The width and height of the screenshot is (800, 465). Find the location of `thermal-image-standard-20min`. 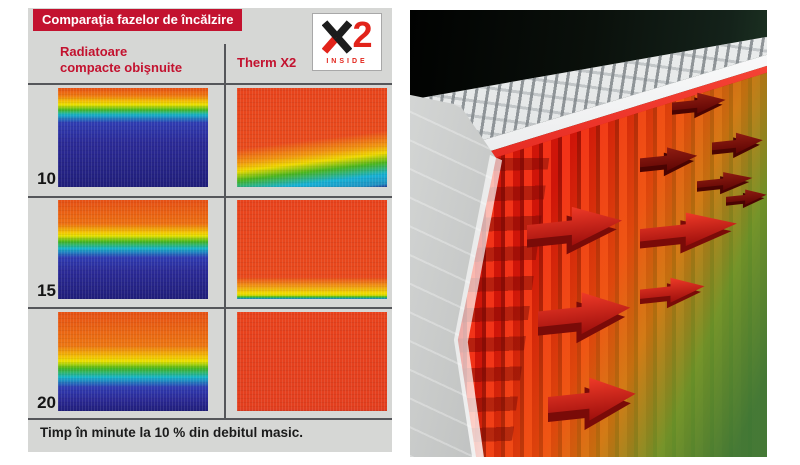

thermal-image-standard-20min is located at coordinates (133, 361).